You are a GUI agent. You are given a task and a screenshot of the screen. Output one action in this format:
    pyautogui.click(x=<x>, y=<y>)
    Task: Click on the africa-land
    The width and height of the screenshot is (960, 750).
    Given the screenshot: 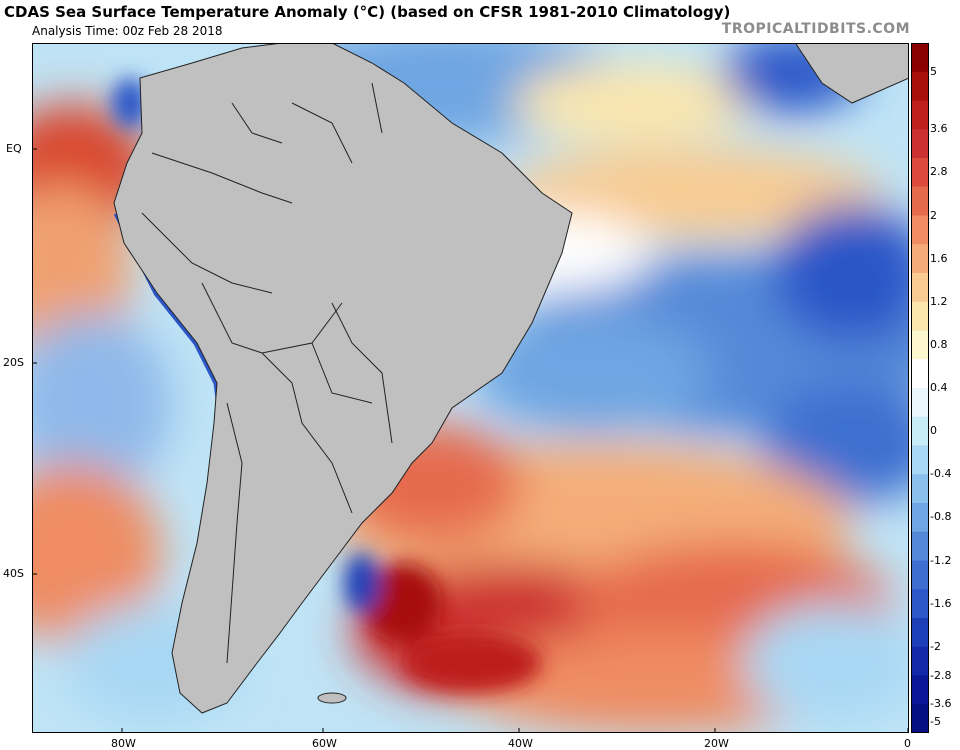 What is the action you would take?
    pyautogui.click(x=851, y=73)
    